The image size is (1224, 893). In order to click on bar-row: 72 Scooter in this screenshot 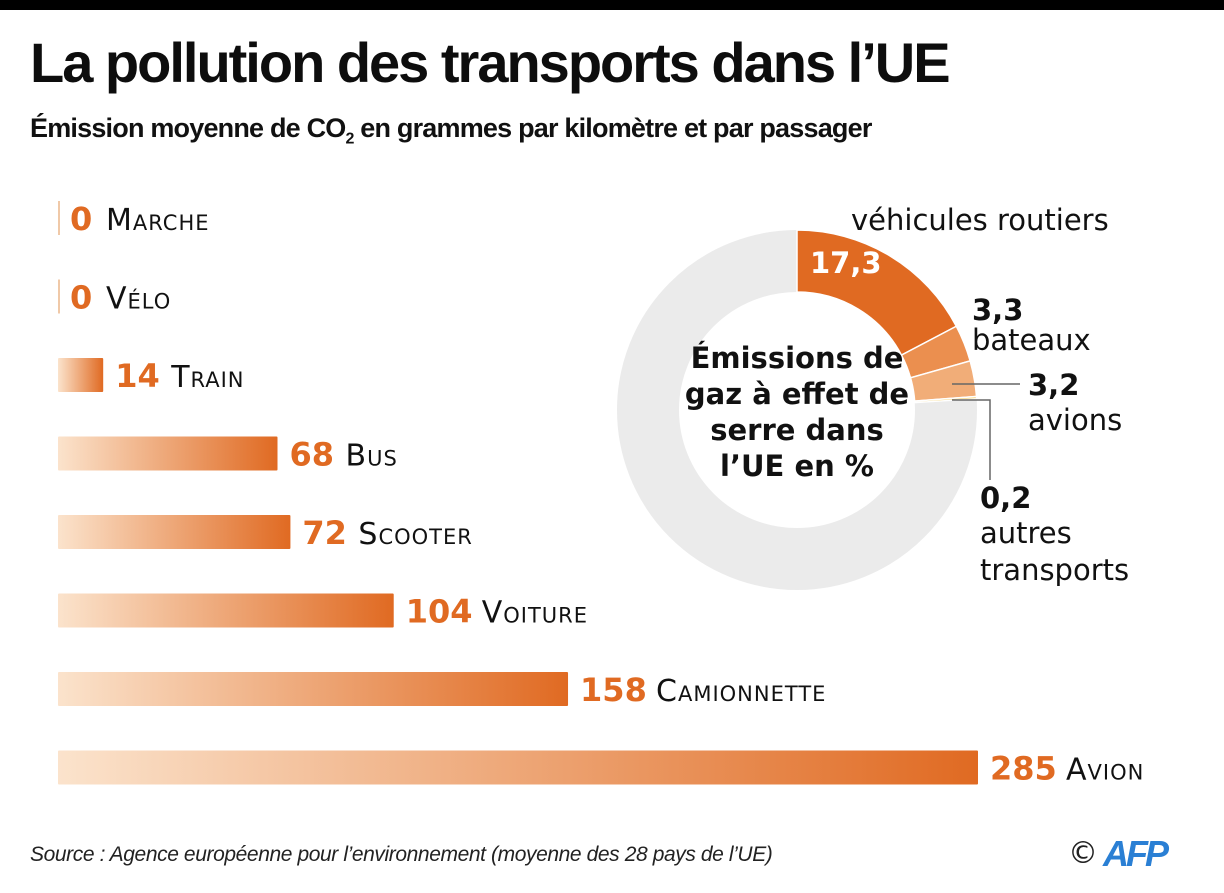, I will do `click(265, 533)`.